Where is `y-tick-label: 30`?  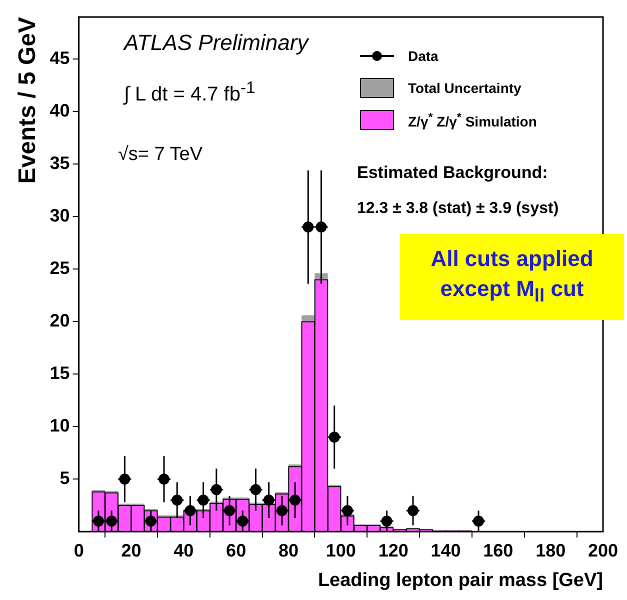
y-tick-label: 30 is located at coordinates (60, 216).